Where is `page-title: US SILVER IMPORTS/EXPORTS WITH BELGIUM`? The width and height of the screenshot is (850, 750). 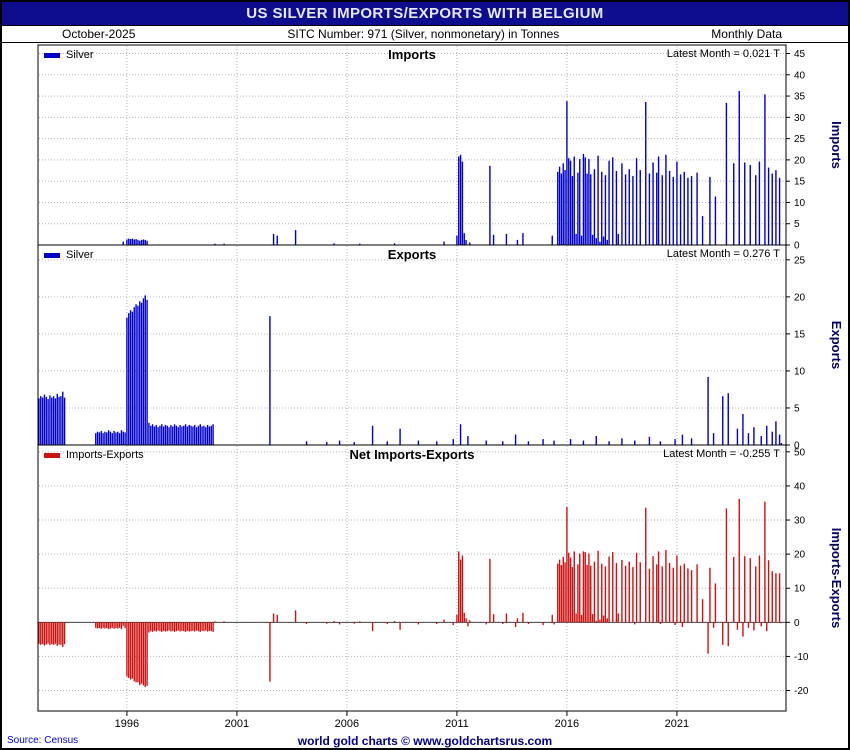 page-title: US SILVER IMPORTS/EXPORTS WITH BELGIUM is located at coordinates (425, 13).